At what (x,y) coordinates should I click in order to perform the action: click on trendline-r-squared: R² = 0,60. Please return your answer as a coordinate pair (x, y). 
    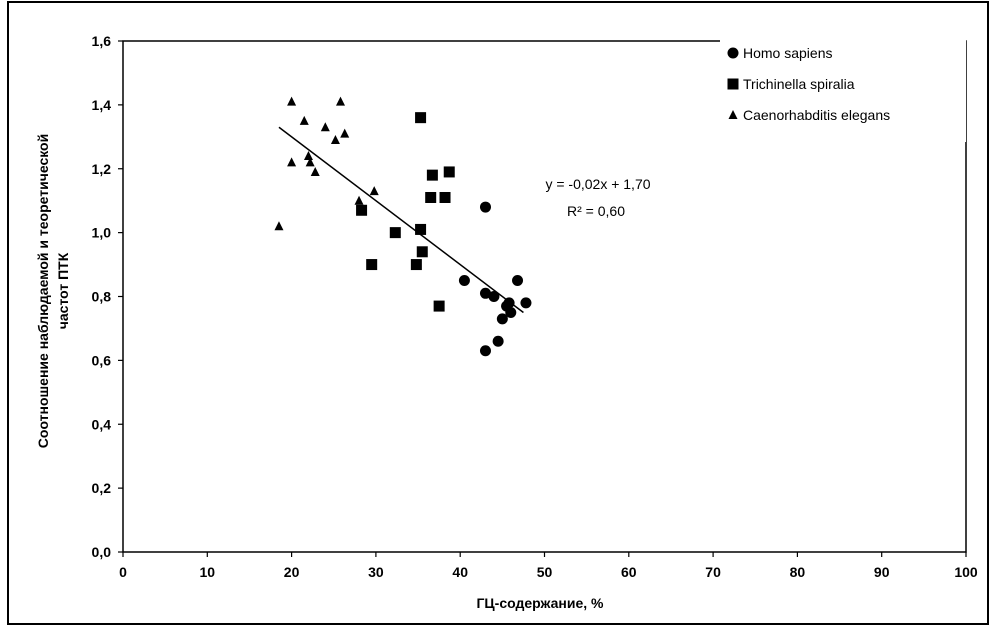
    Looking at the image, I should click on (596, 211).